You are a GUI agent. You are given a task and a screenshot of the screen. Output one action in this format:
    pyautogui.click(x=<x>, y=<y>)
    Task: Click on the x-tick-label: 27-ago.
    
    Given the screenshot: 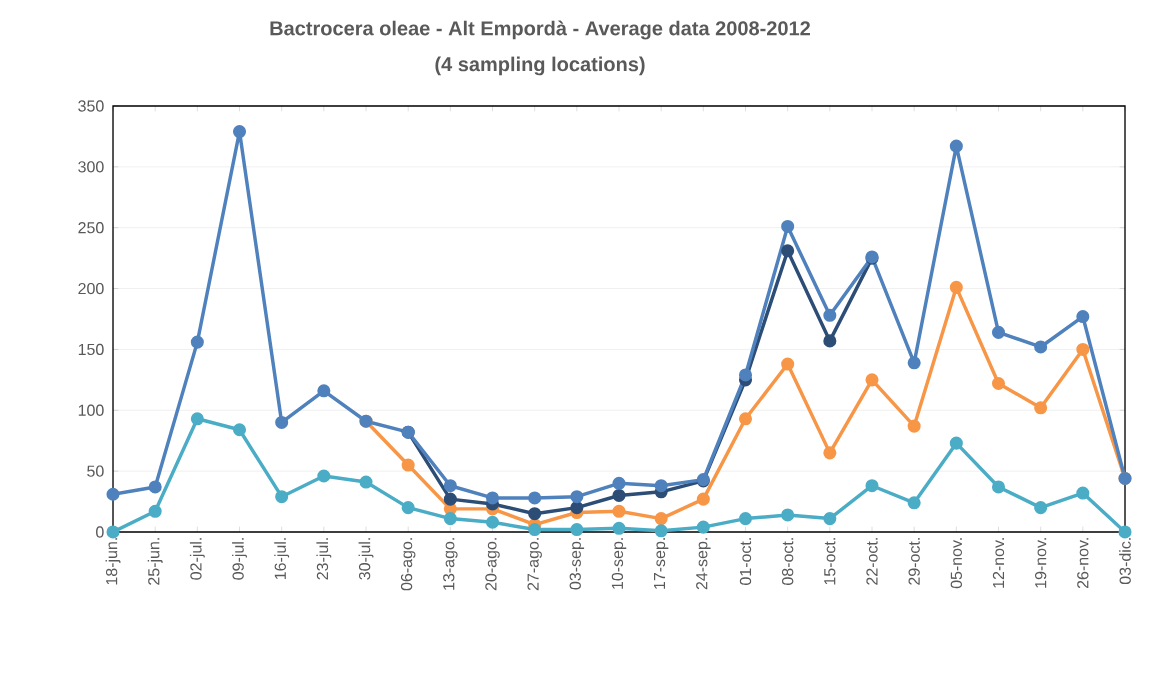 What is the action you would take?
    pyautogui.click(x=534, y=564)
    